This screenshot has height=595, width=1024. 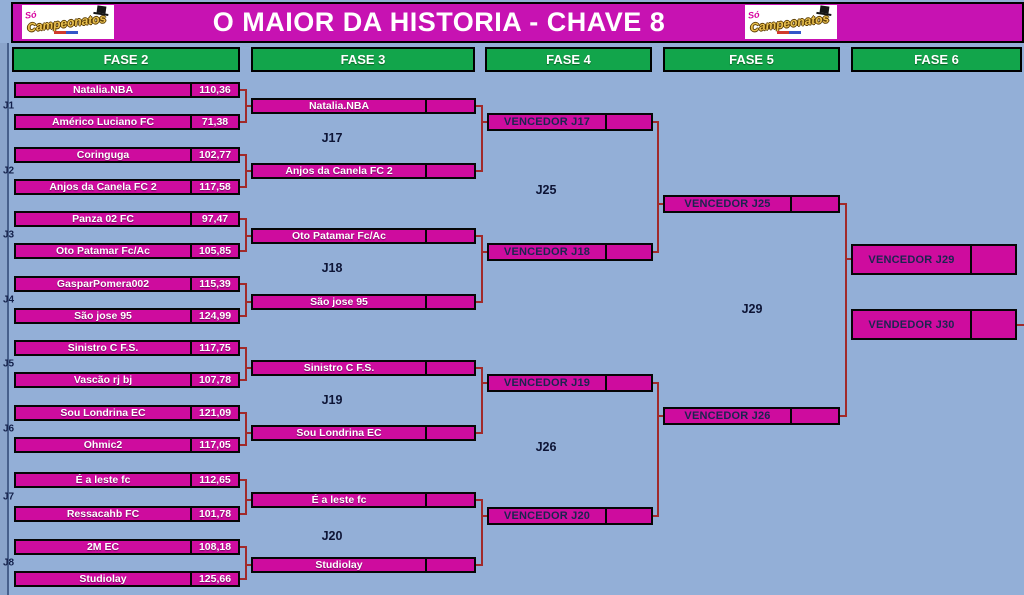 I want to click on match-label-J6: J6, so click(x=9, y=429).